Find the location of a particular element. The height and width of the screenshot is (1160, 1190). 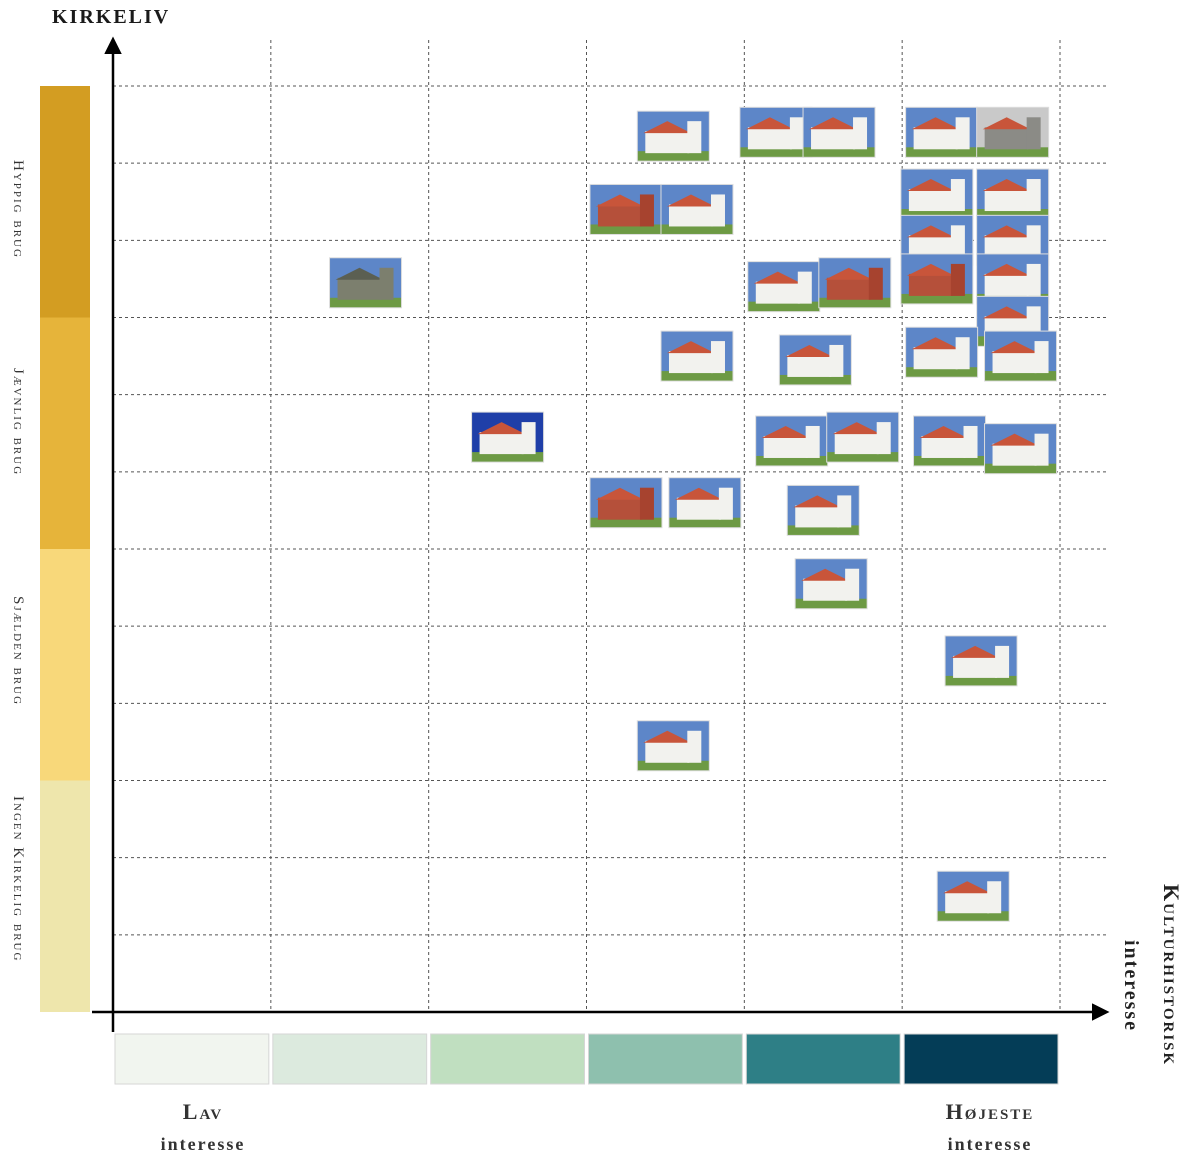

x-label-high: Højeste interesse is located at coordinates (990, 1128).